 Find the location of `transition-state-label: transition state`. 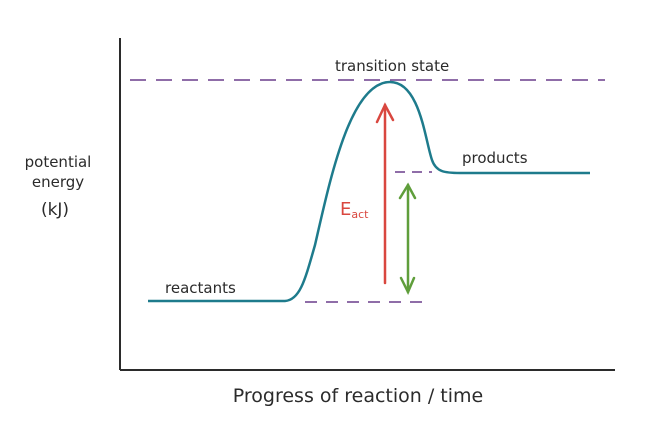

transition-state-label: transition state is located at coordinates (392, 66).